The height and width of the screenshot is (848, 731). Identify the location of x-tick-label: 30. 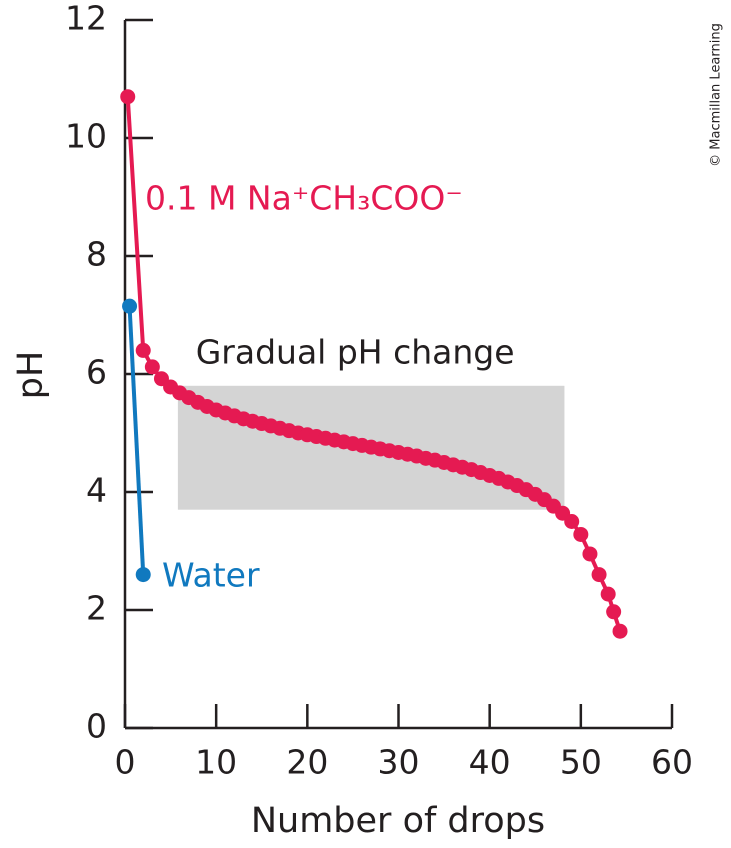
(399, 762).